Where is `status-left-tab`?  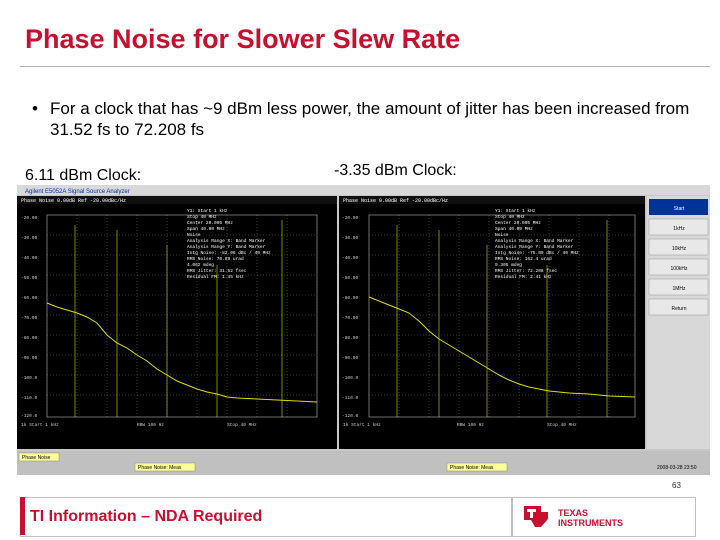 status-left-tab is located at coordinates (39, 457).